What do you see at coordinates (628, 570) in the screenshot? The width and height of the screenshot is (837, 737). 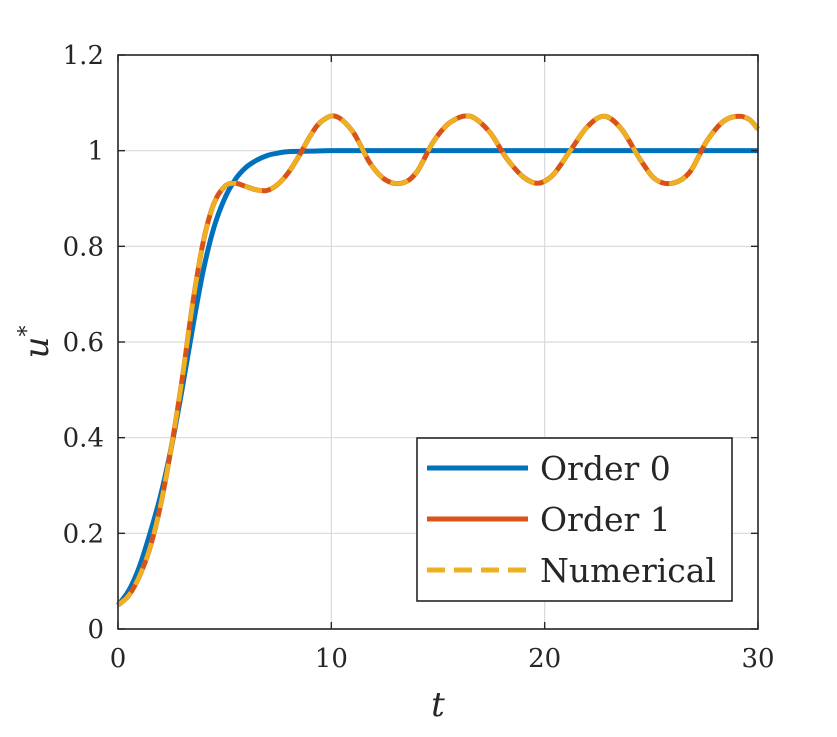 I see `legend-label-numerical: Numerical` at bounding box center [628, 570].